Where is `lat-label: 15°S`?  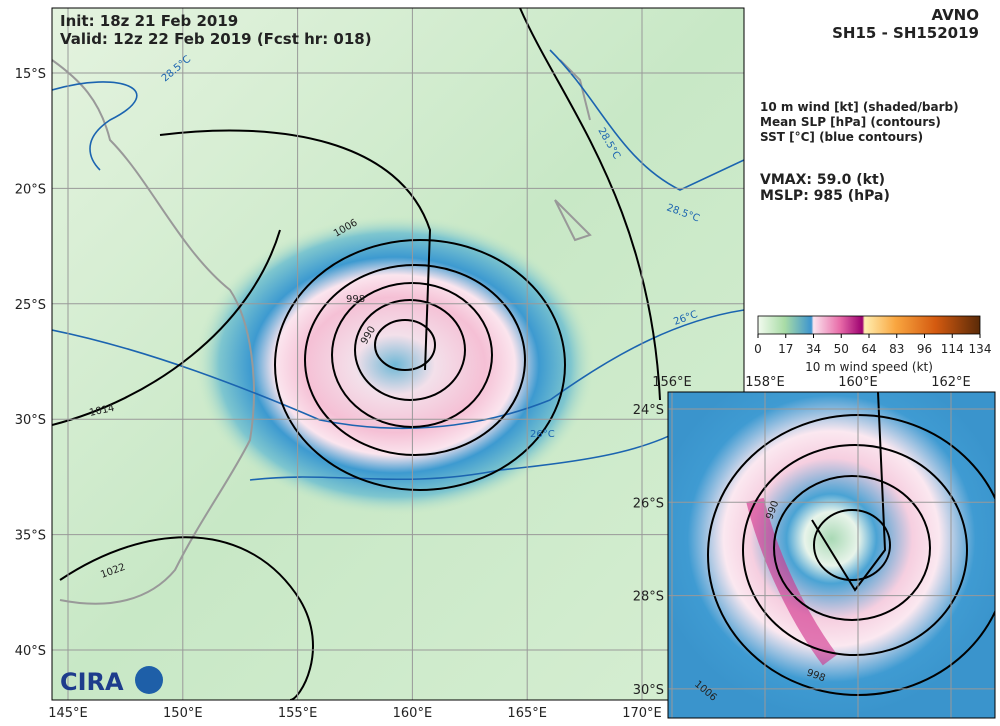
lat-label: 15°S is located at coordinates (30, 74).